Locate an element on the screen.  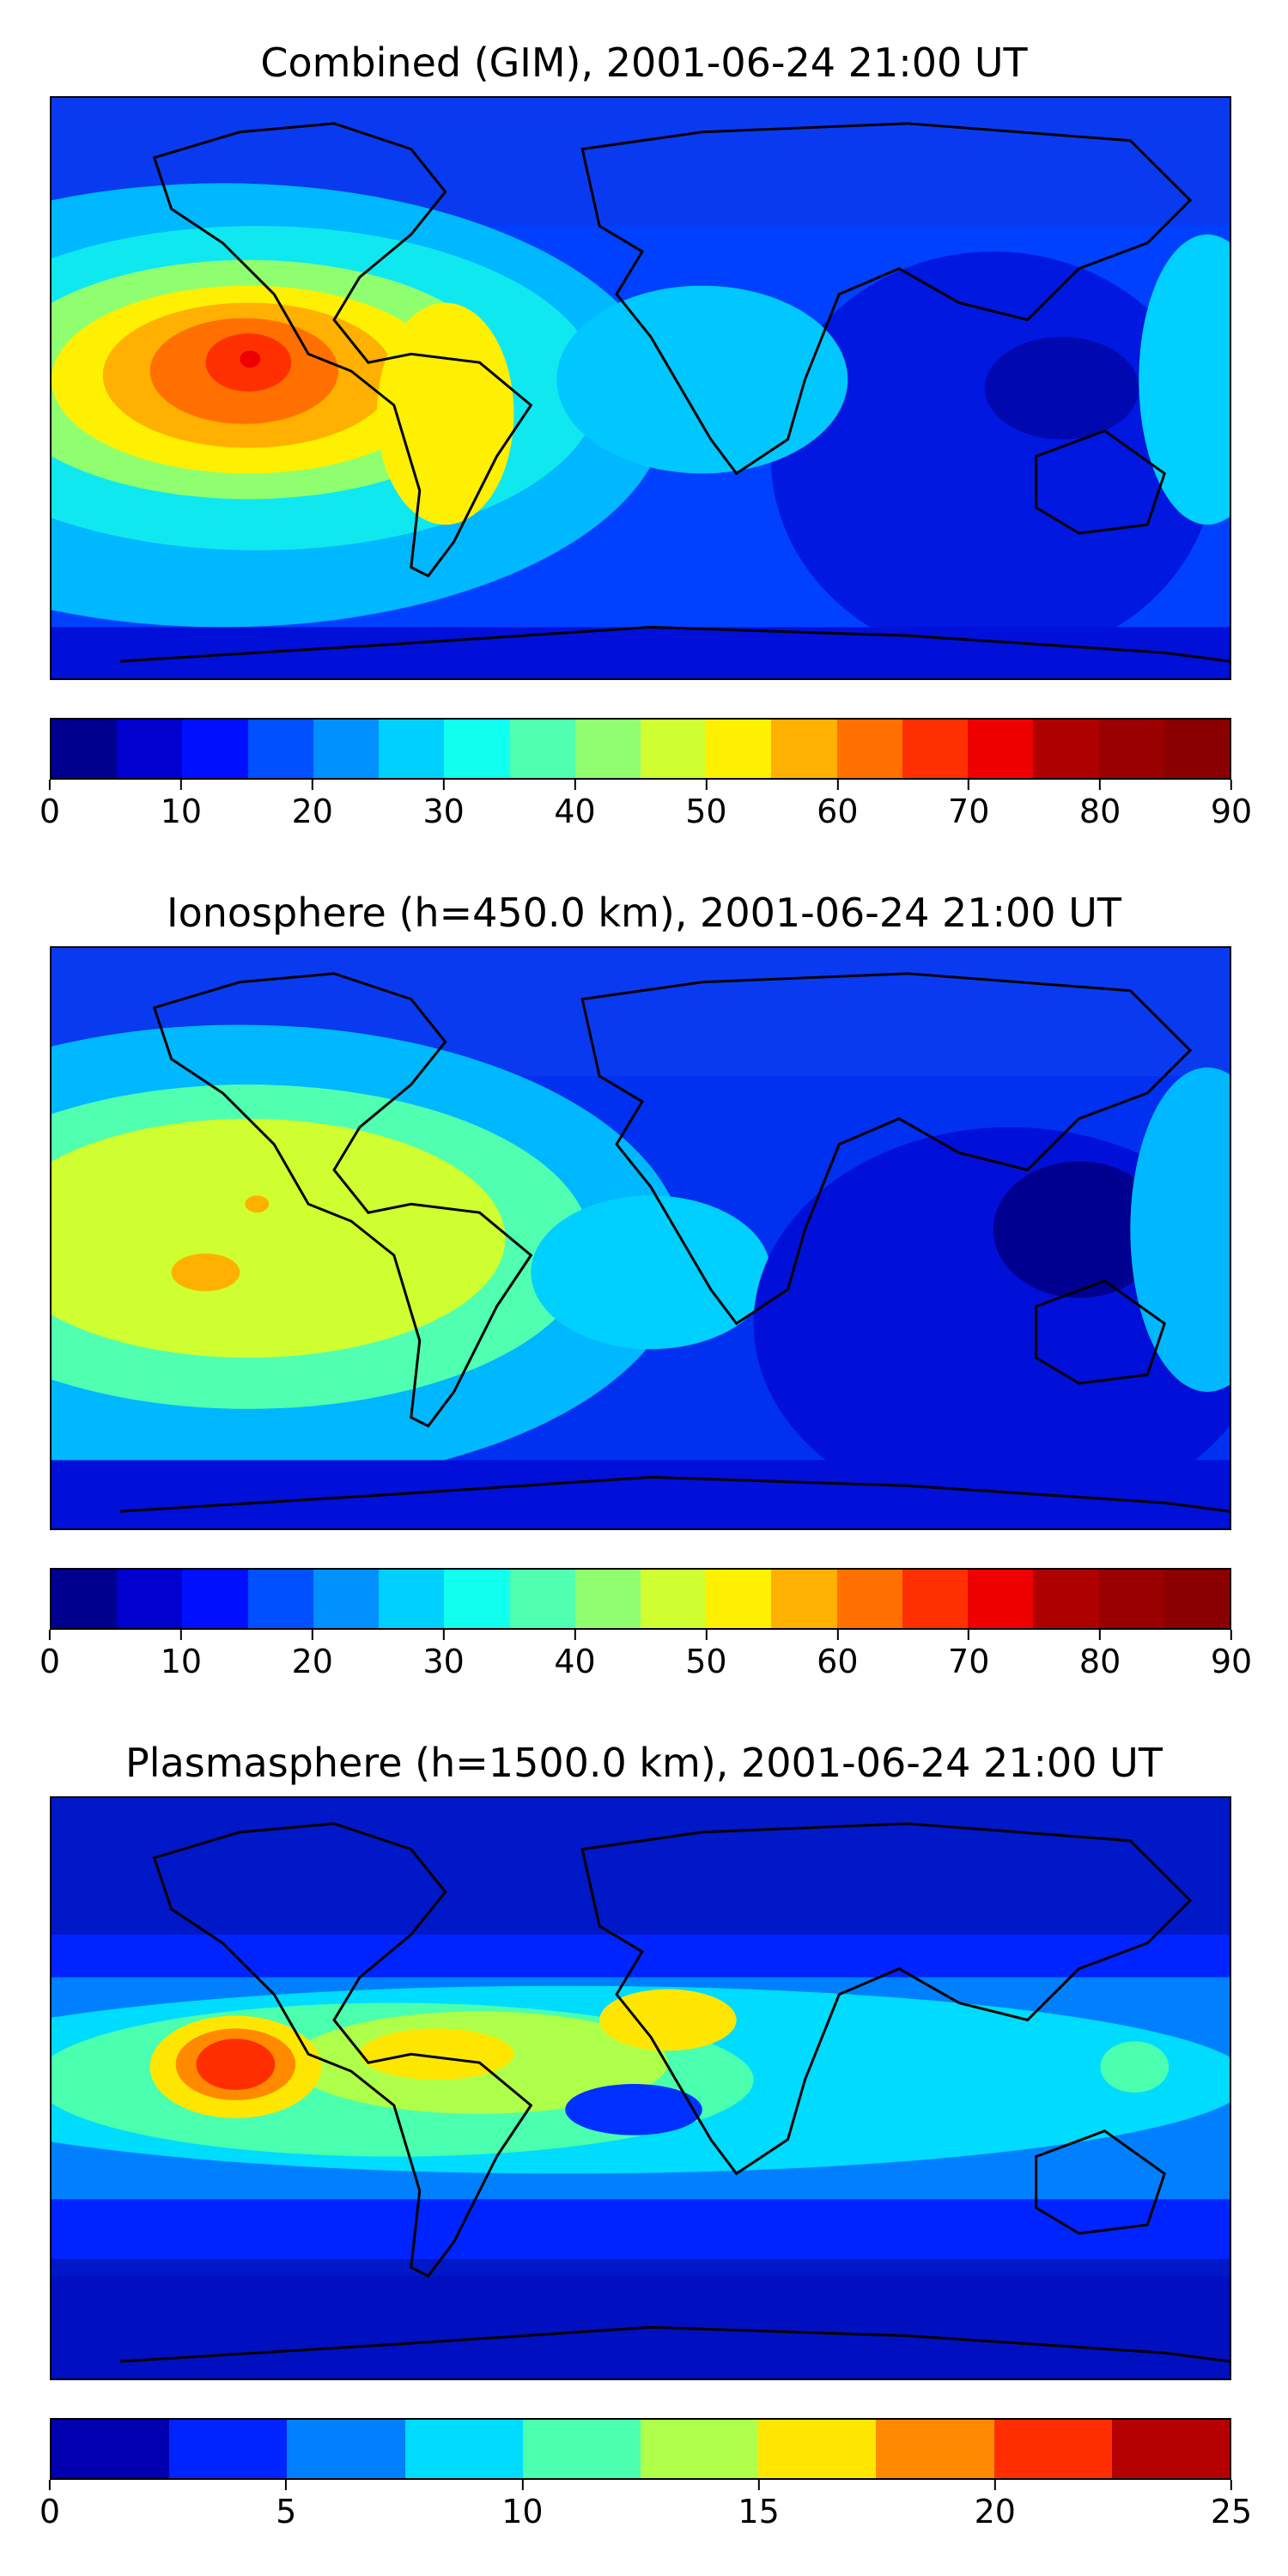
colorbar-plasmasphere is located at coordinates (640, 2449).